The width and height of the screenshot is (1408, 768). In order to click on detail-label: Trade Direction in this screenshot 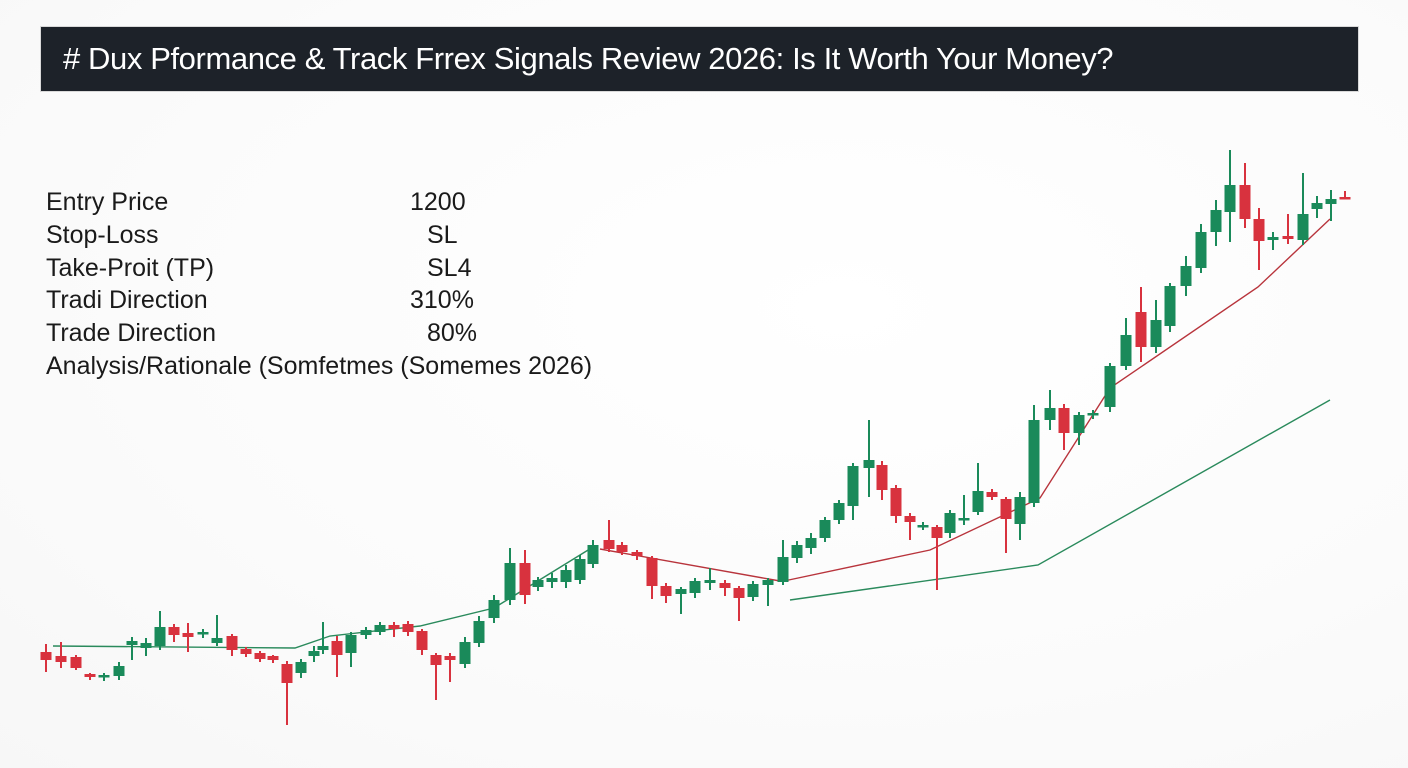, I will do `click(131, 333)`.